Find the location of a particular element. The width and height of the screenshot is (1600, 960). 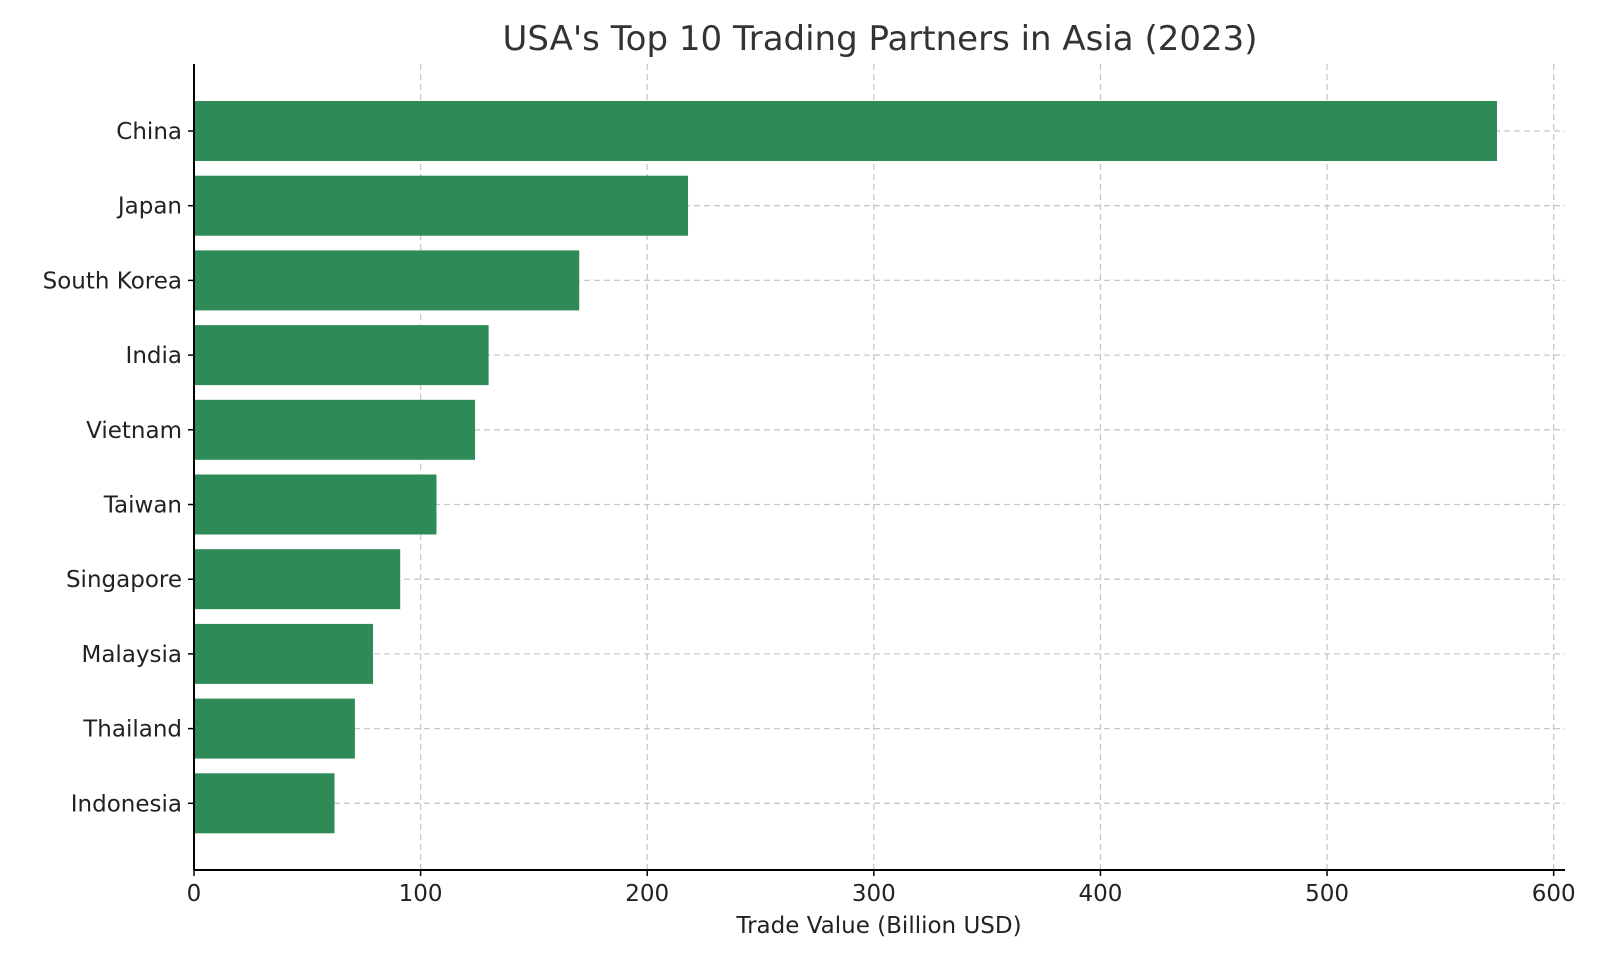

x-tick-labels: 0 100 200 300 400 500 600 is located at coordinates (881, 888).